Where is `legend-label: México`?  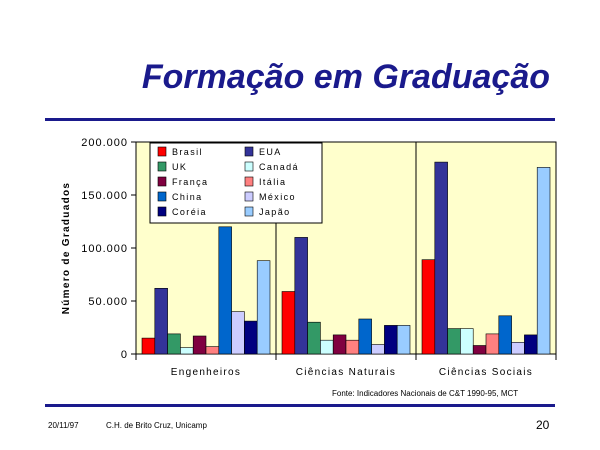
legend-label: México is located at coordinates (277, 197).